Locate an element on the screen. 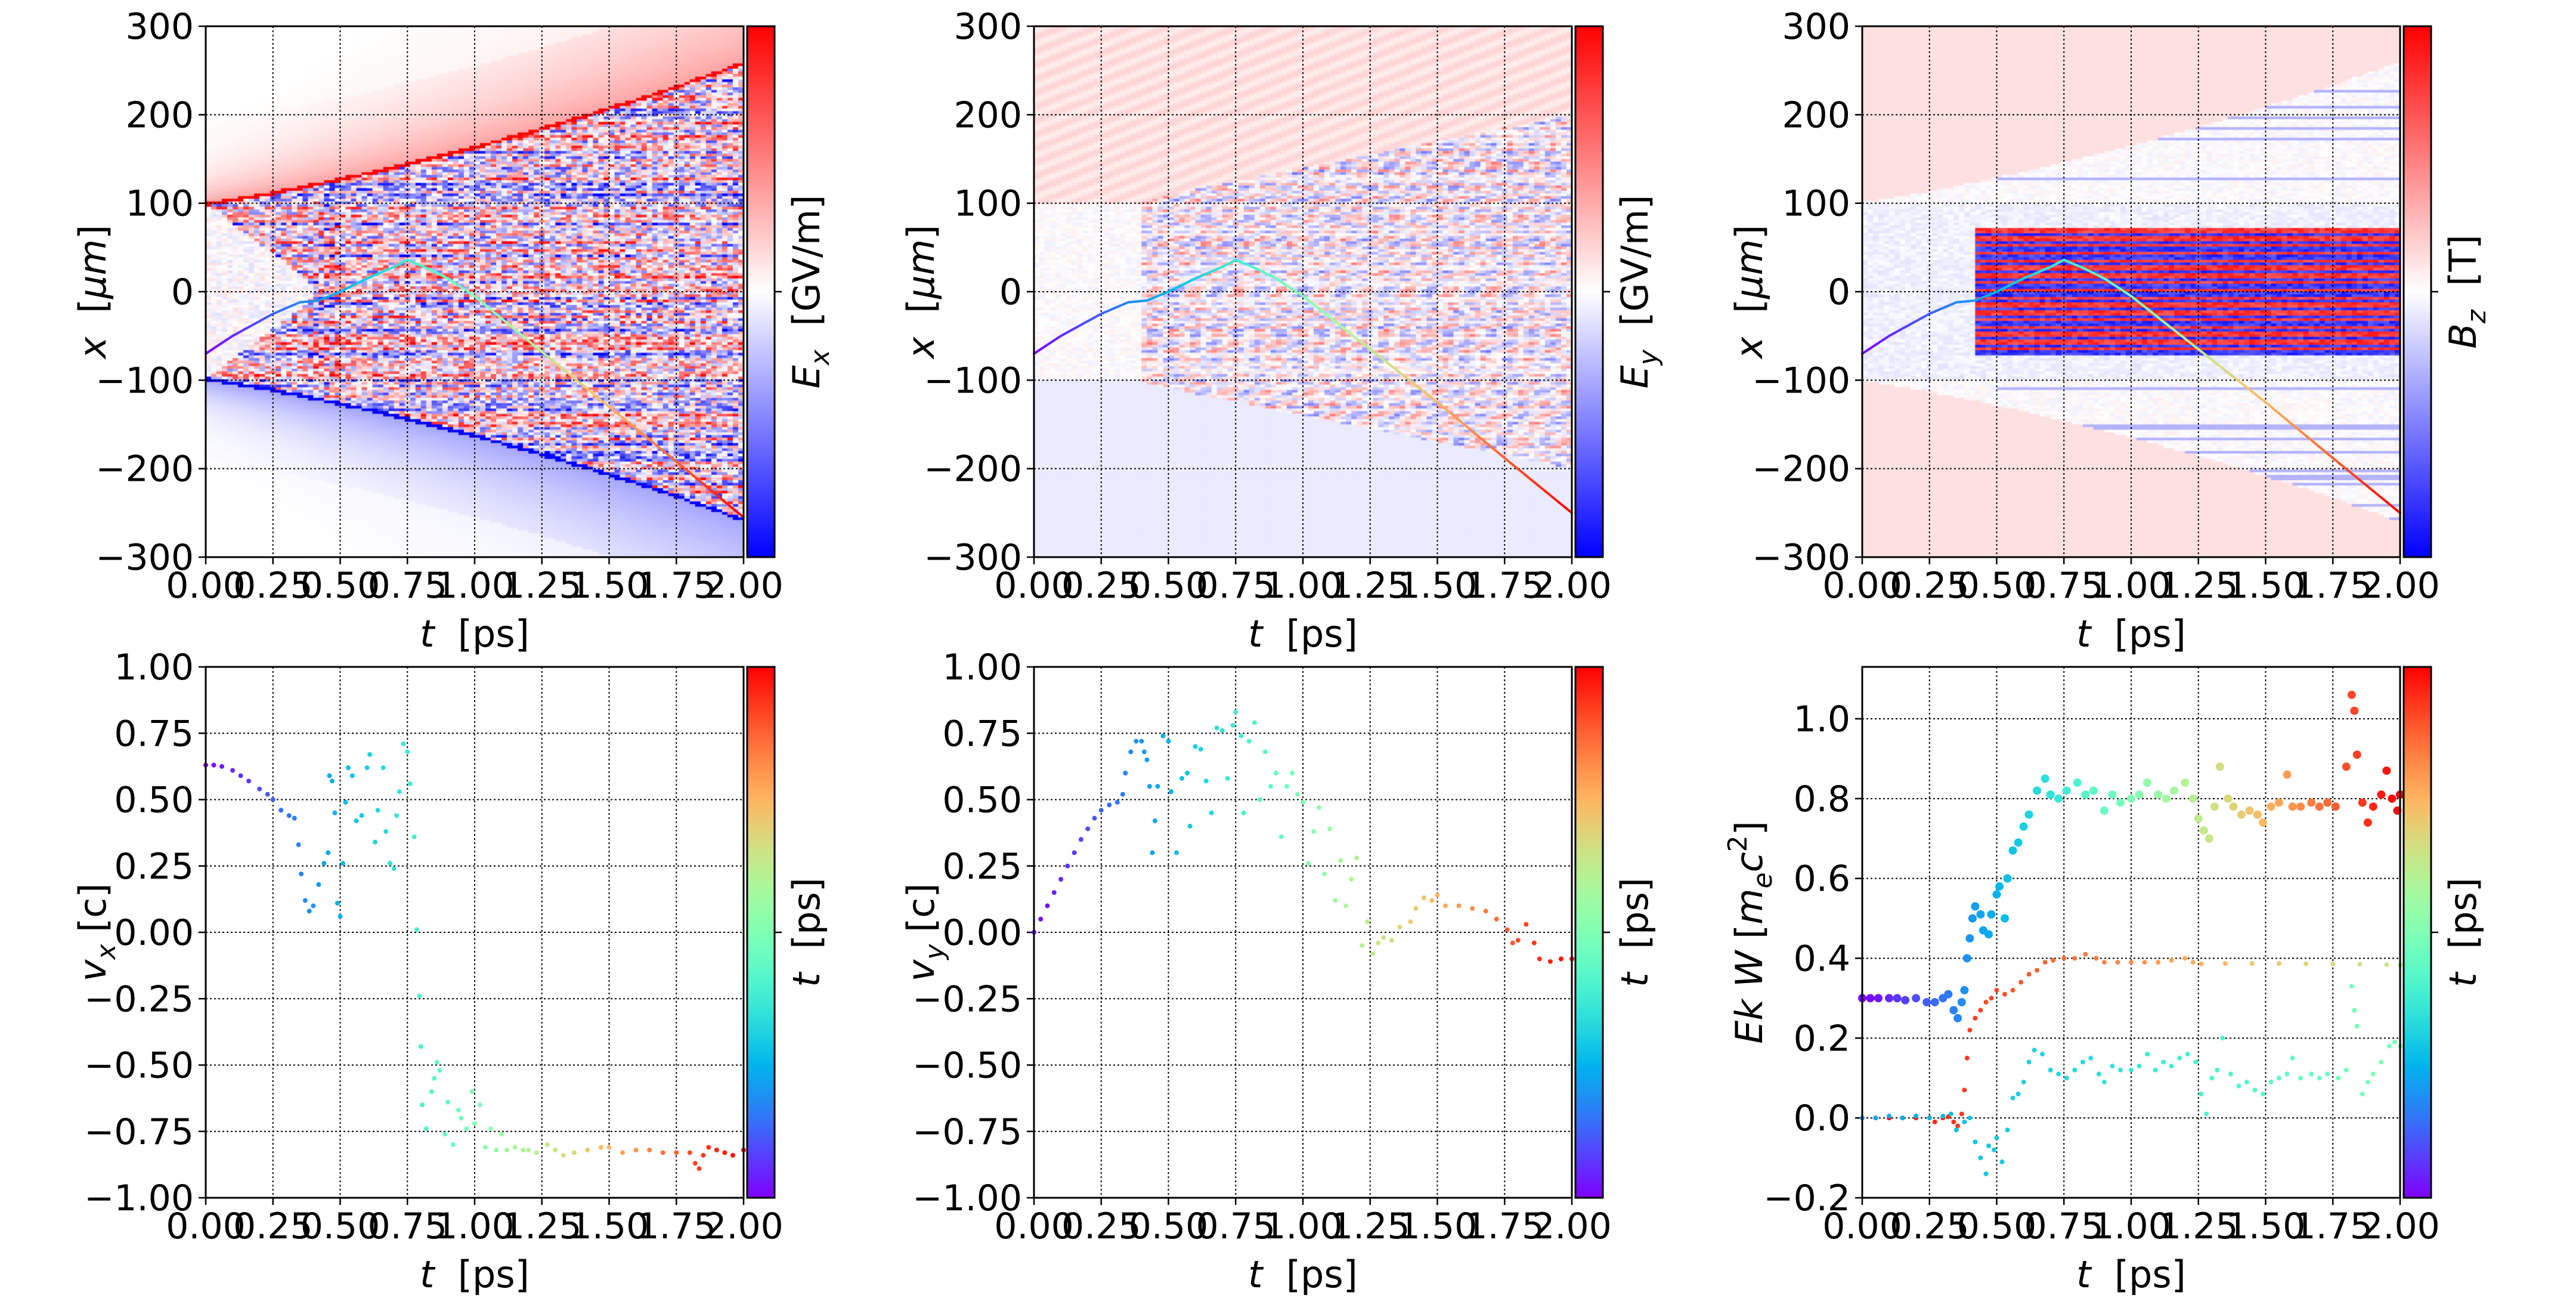  y-axis-label: vx [c] is located at coordinates (96, 932).